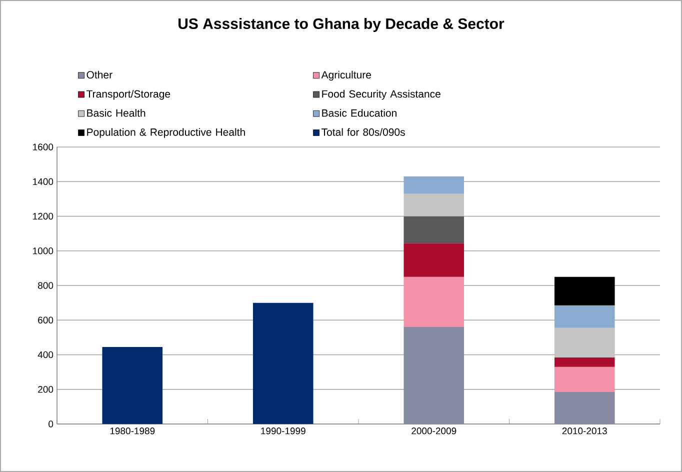  Describe the element at coordinates (43, 216) in the screenshot. I see `y-tick-label: 1200` at that location.